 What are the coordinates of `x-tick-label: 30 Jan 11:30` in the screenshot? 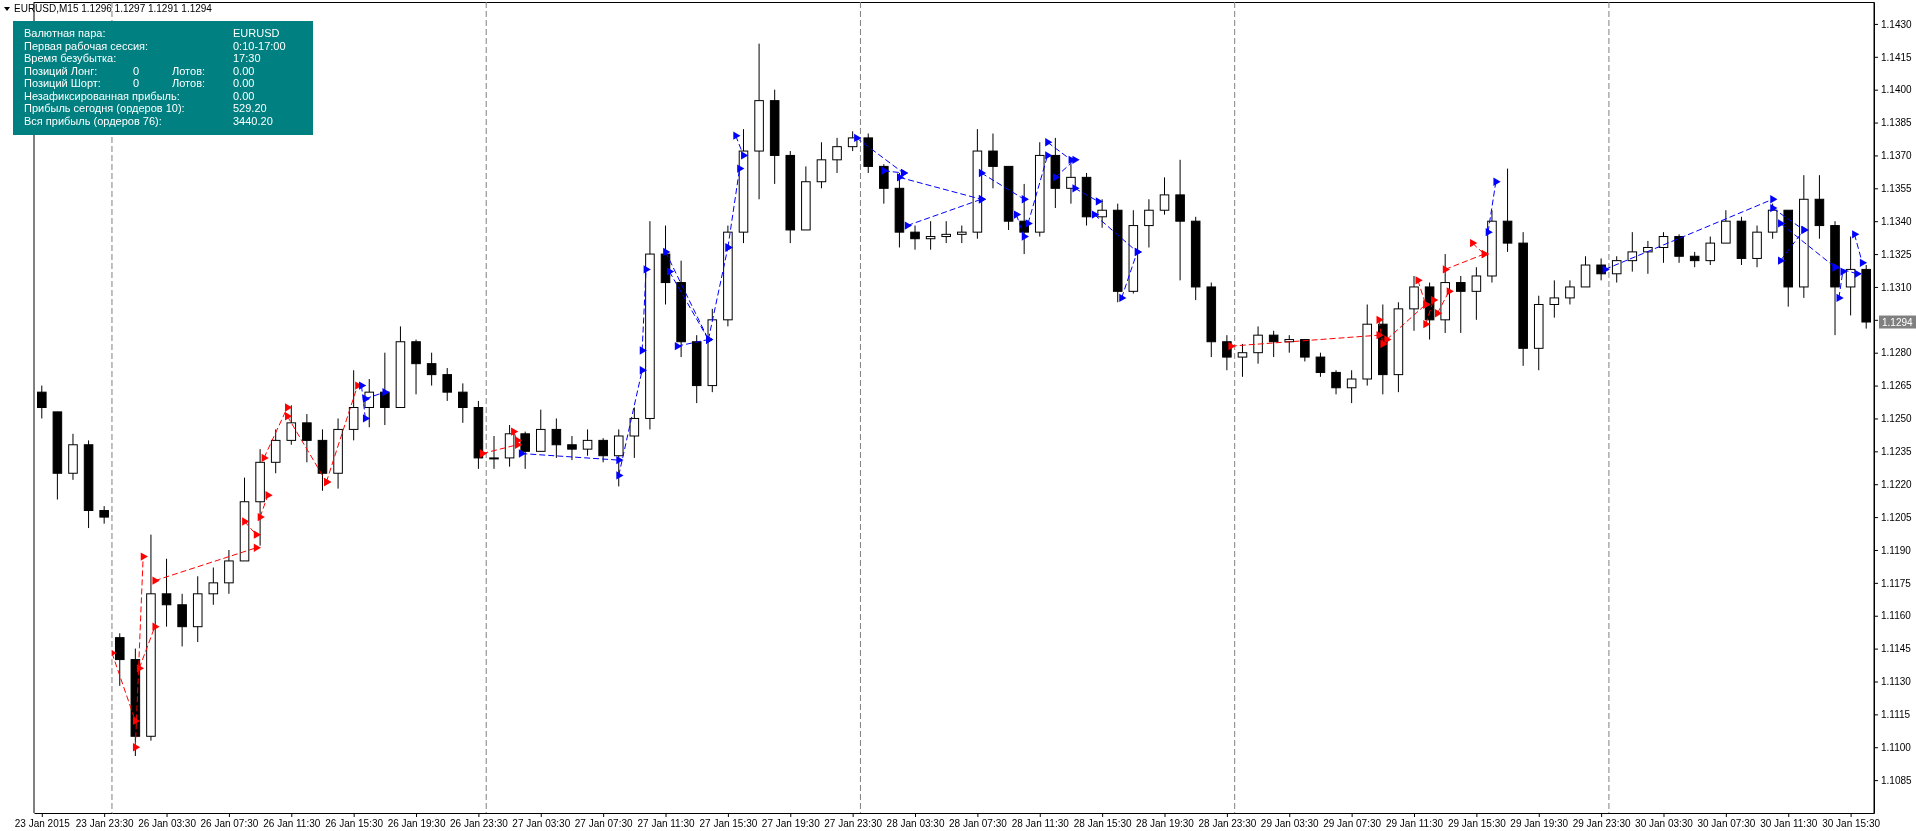 It's located at (1789, 824).